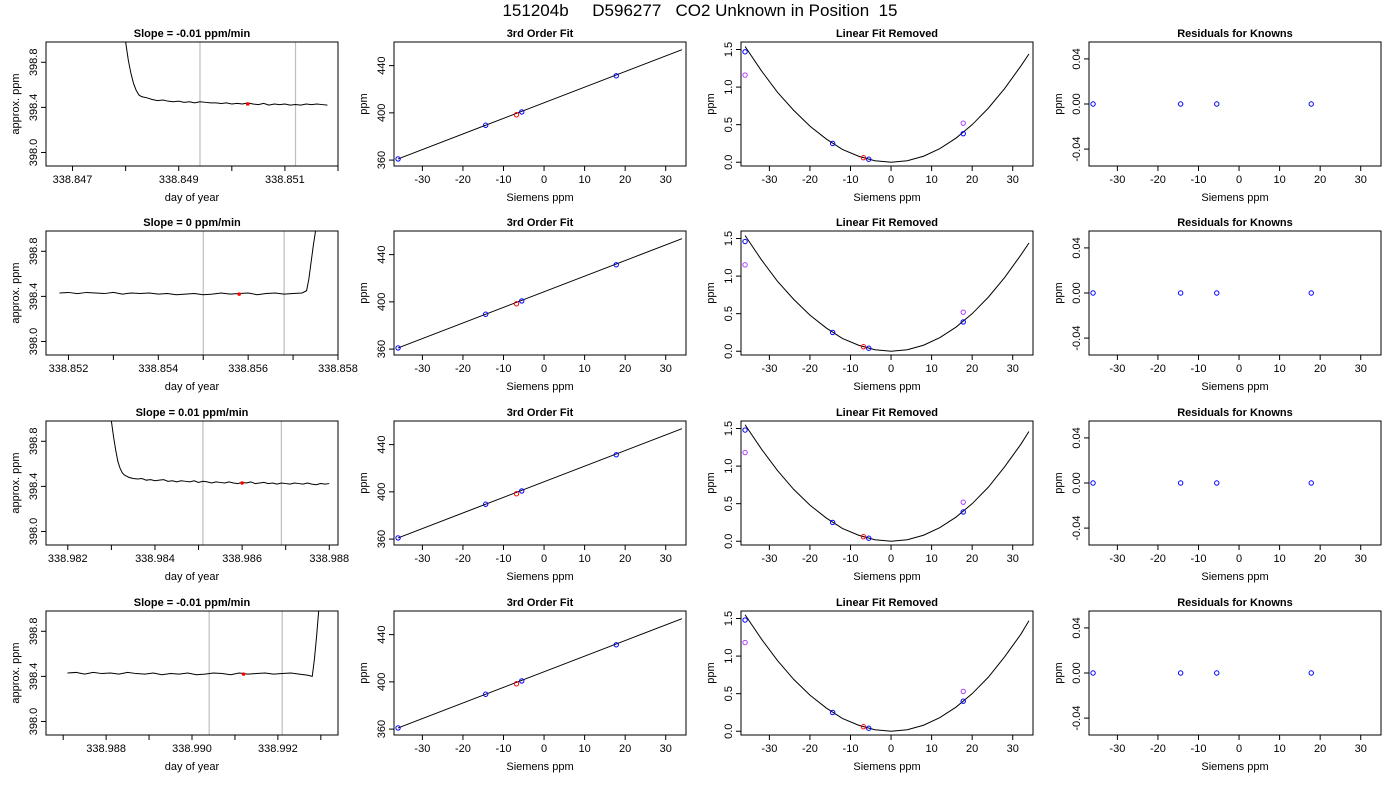 The height and width of the screenshot is (800, 1400). What do you see at coordinates (278, 749) in the screenshot?
I see `x-tick-label: 338.992` at bounding box center [278, 749].